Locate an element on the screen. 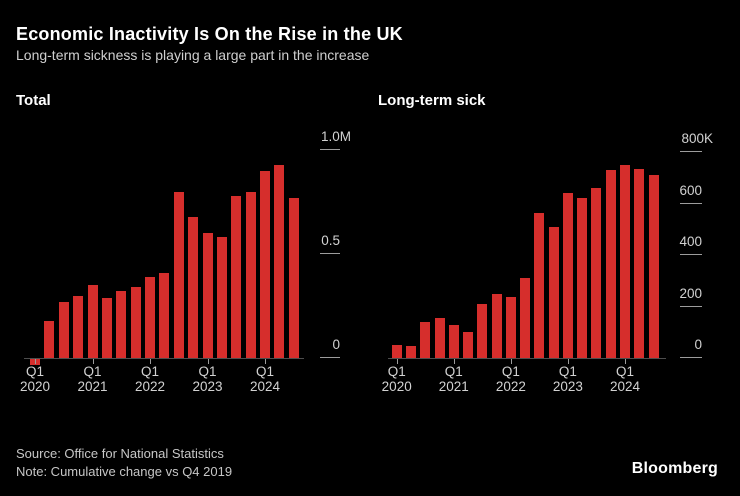 This screenshot has width=740, height=496. panel-title-long-term-sick: Long-term sick is located at coordinates (432, 100).